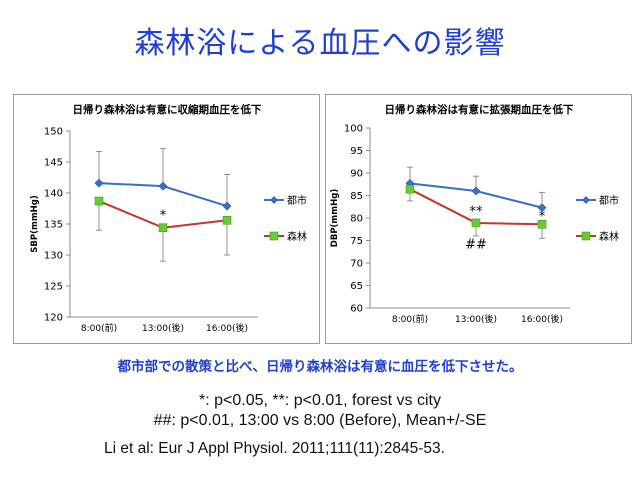  What do you see at coordinates (320, 367) in the screenshot?
I see `summary-text: 都市部での散策と比べ、日帰り森林浴は有意に血圧を低下させた。` at bounding box center [320, 367].